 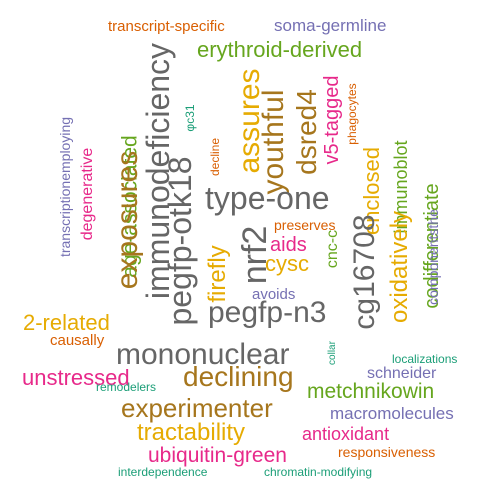 What do you see at coordinates (288, 245) in the screenshot?
I see `word-aids: aids` at bounding box center [288, 245].